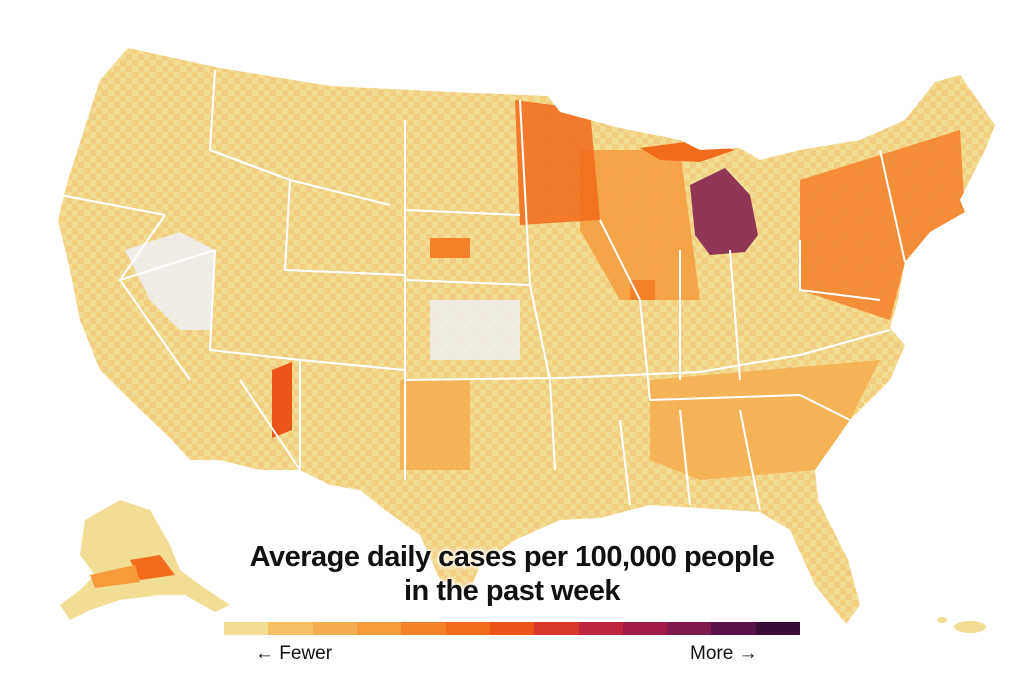 Image resolution: width=1024 pixels, height=683 pixels. Describe the element at coordinates (115, 576) in the screenshot. I see `alaska-south-band` at that location.